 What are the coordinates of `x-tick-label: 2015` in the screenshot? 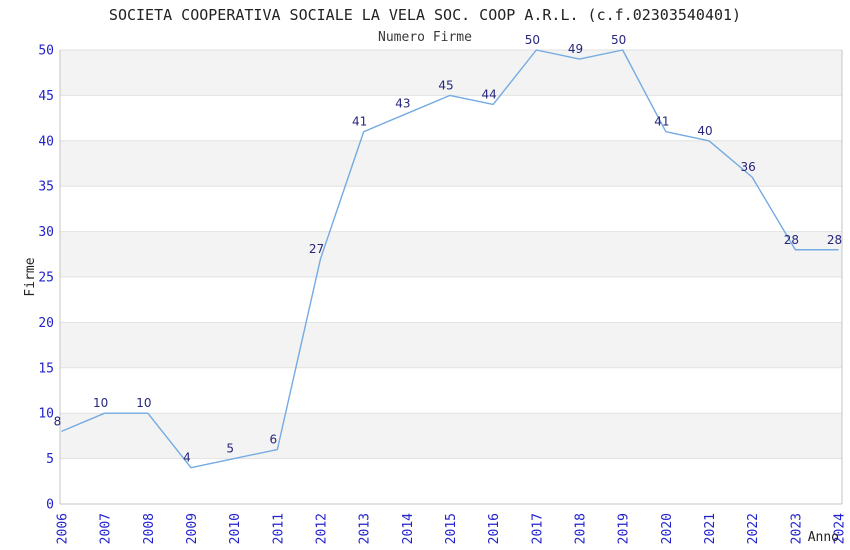 It's located at (451, 528).